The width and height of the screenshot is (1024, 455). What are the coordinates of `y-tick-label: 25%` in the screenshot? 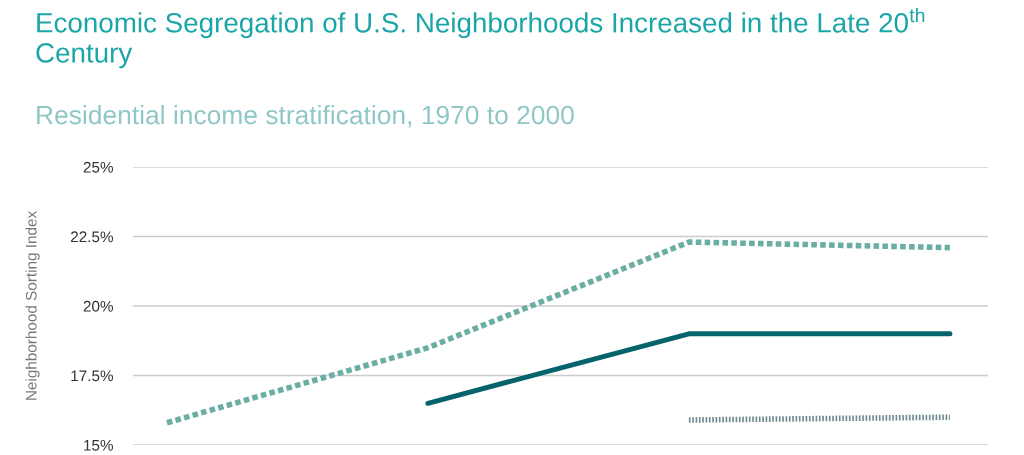 It's located at (98, 167).